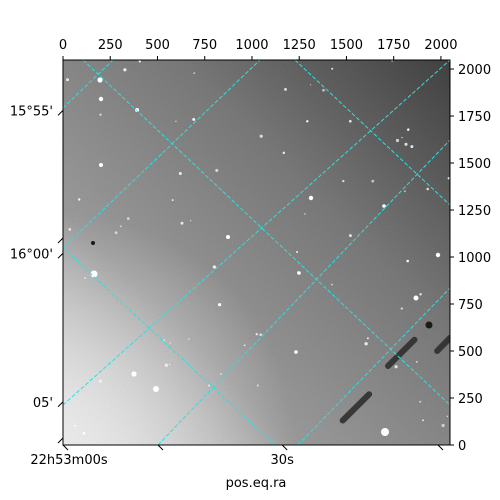 This screenshot has width=500, height=500. What do you see at coordinates (43, 403) in the screenshot?
I see `dec-tick-label: 05'` at bounding box center [43, 403].